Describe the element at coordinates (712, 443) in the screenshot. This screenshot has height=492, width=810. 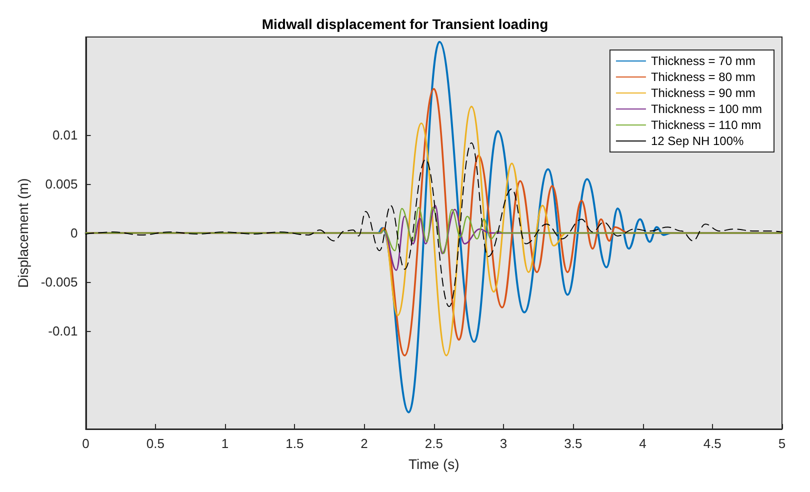
I see `x-tick-label: 4.5` at that location.